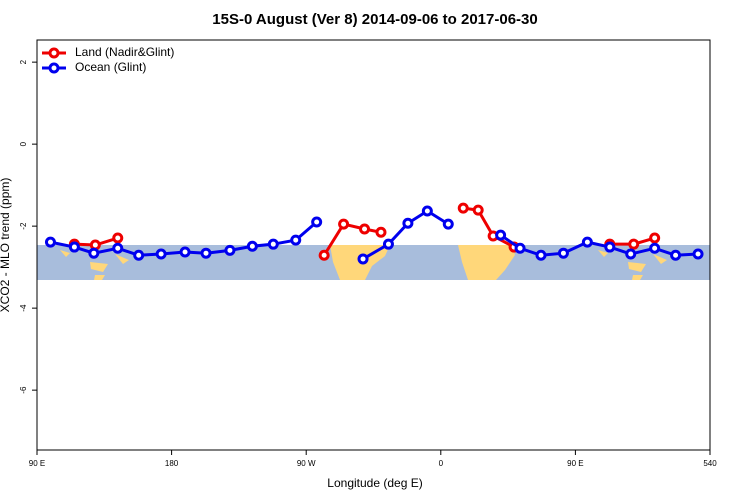 The image size is (750, 500). What do you see at coordinates (23, 226) in the screenshot?
I see `y-tick-label: -2` at bounding box center [23, 226].